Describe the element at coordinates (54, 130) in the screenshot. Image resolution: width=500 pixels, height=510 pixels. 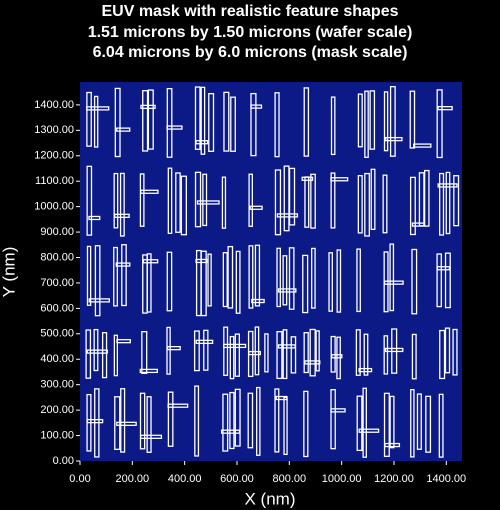
I see `y-tick-label: 1300.00` at that location.